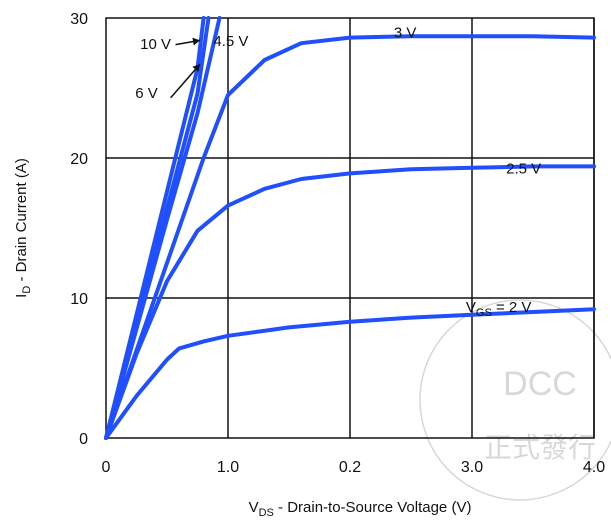 The image size is (611, 529). Describe the element at coordinates (27, 290) in the screenshot. I see `y-axis-title-subscript: D` at that location.